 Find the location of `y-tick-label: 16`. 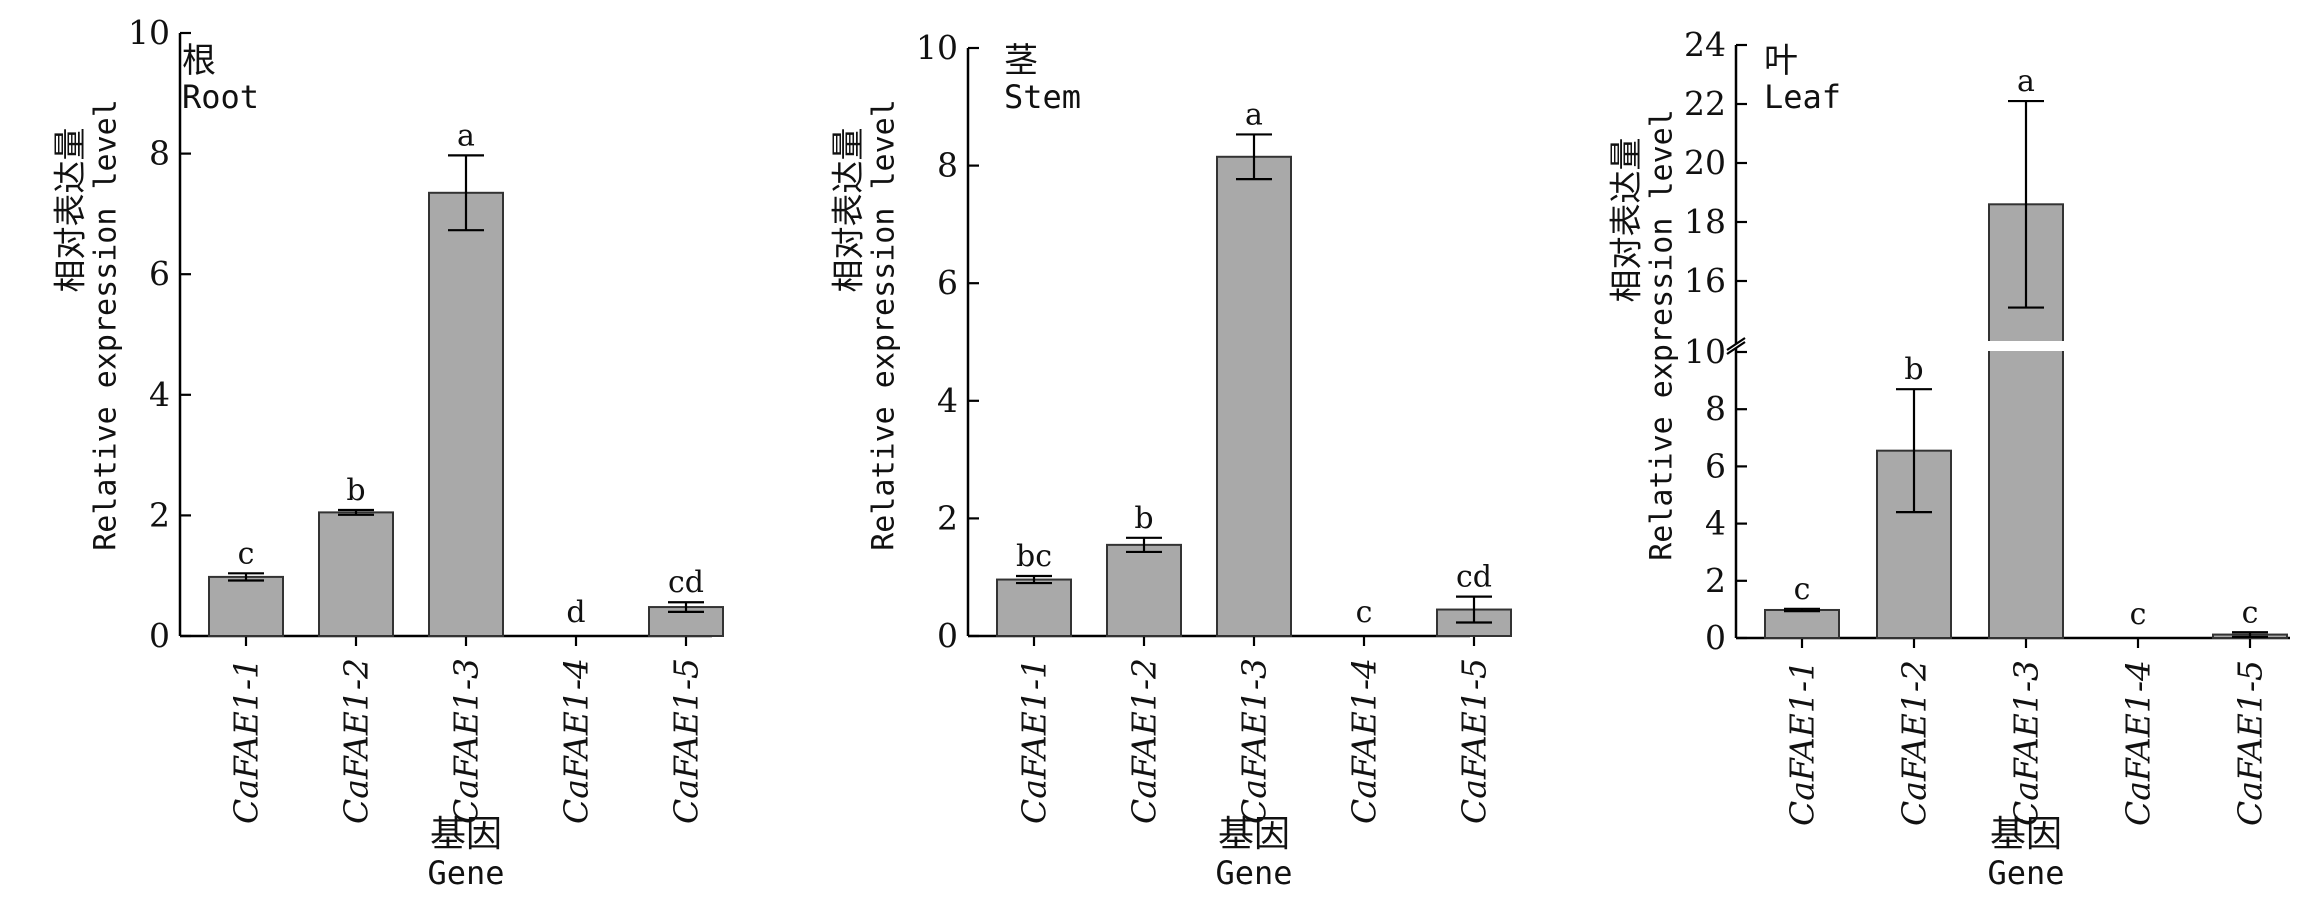

y-tick-label: 16 is located at coordinates (1705, 280).